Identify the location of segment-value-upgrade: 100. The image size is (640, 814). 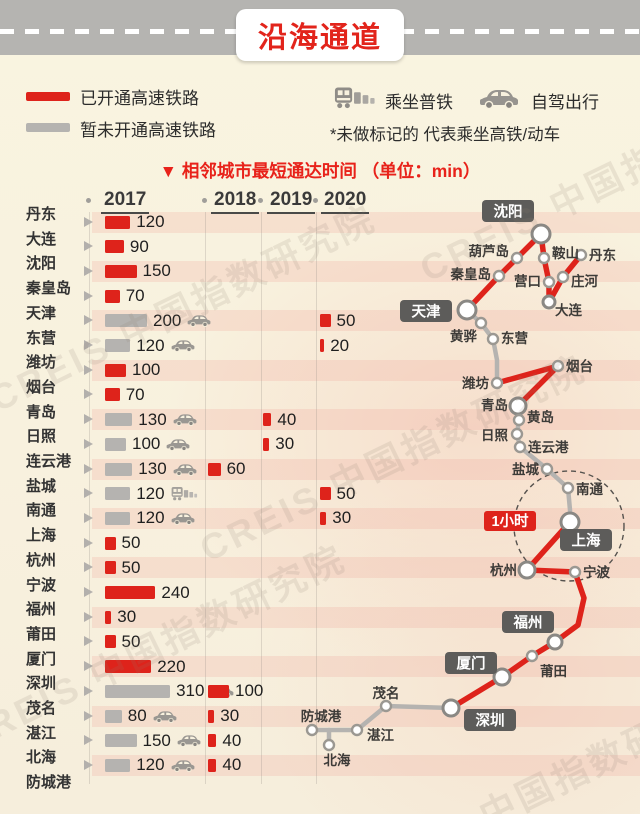
(249, 691).